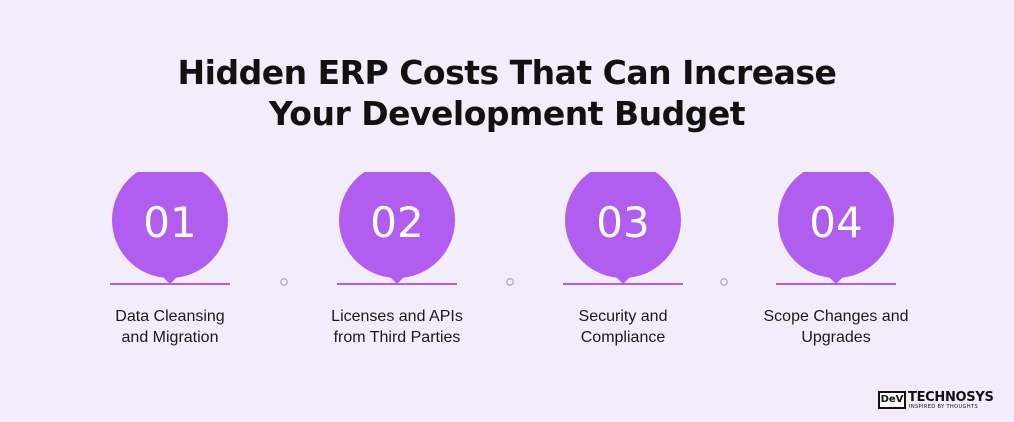  What do you see at coordinates (397, 222) in the screenshot?
I see `step-2-number: 02` at bounding box center [397, 222].